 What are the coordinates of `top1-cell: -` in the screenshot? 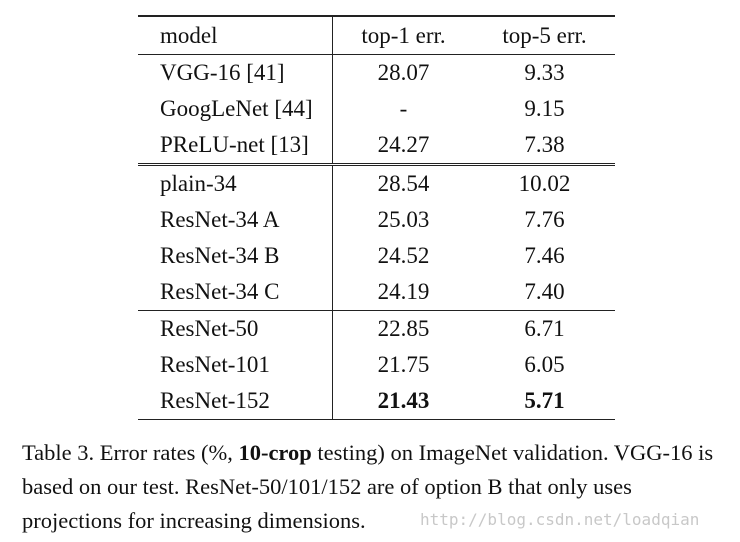 It's located at (403, 108).